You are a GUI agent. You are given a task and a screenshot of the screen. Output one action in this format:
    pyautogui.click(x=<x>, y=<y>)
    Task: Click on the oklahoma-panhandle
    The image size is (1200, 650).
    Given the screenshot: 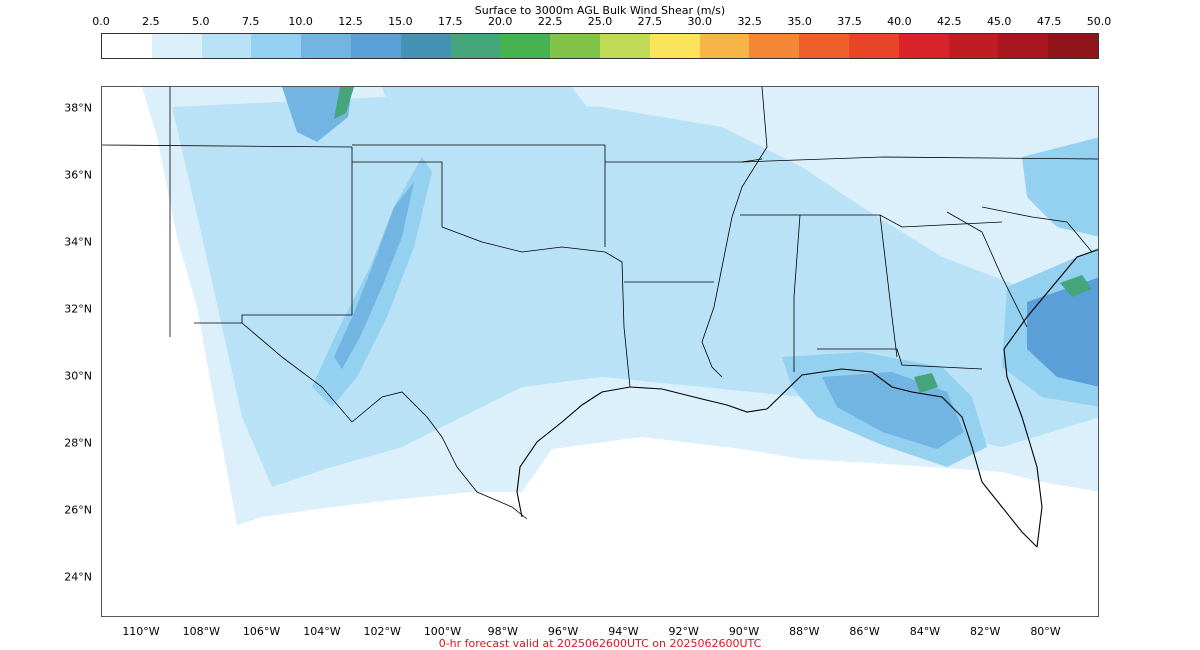 What is the action you would take?
    pyautogui.click(x=397, y=194)
    